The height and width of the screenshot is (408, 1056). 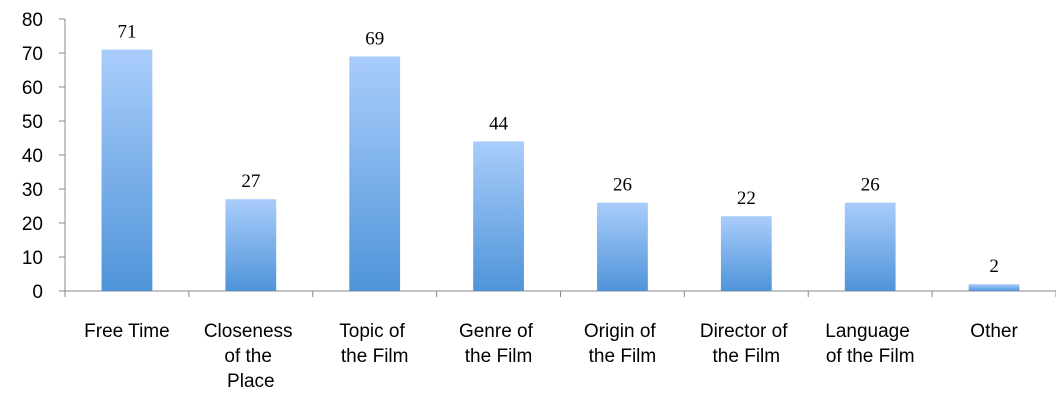 What do you see at coordinates (32, 258) in the screenshot?
I see `y-tick-label: 10` at bounding box center [32, 258].